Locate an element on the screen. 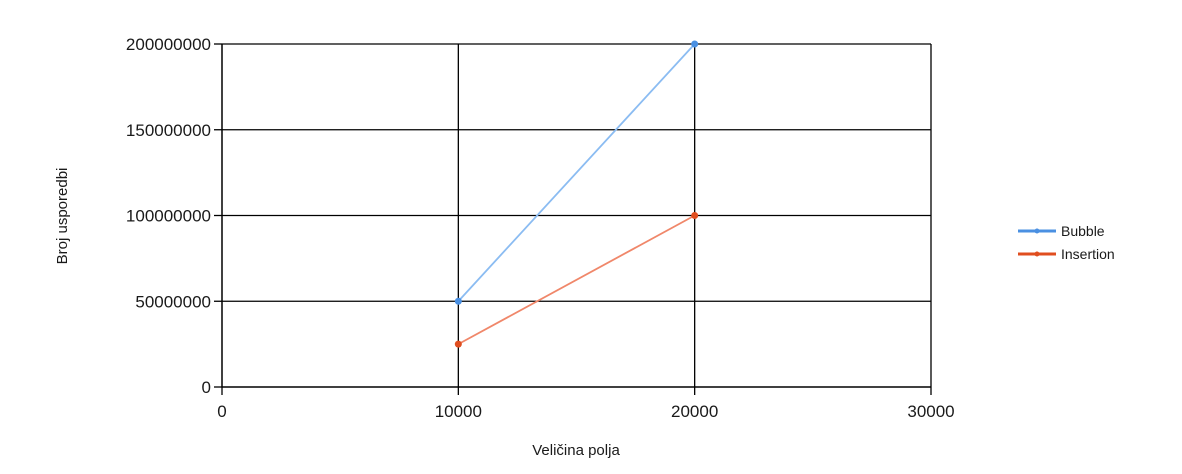  y-tick-label: 50000000 is located at coordinates (173, 301).